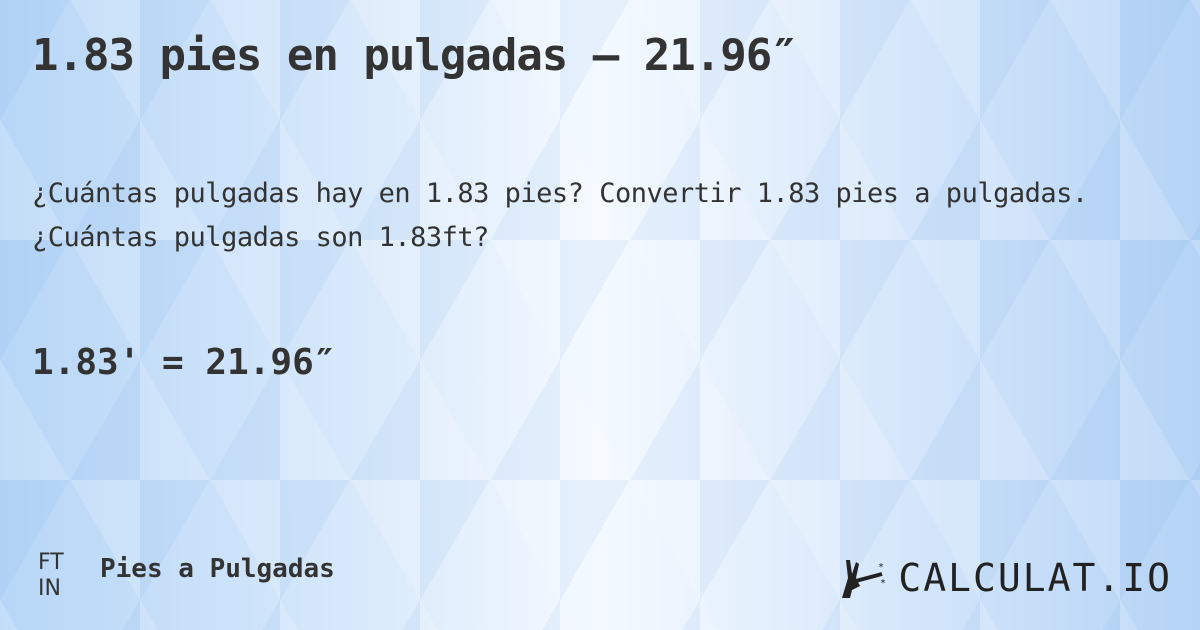 The height and width of the screenshot is (630, 1200). I want to click on unit-icon: FT IN, so click(51, 576).